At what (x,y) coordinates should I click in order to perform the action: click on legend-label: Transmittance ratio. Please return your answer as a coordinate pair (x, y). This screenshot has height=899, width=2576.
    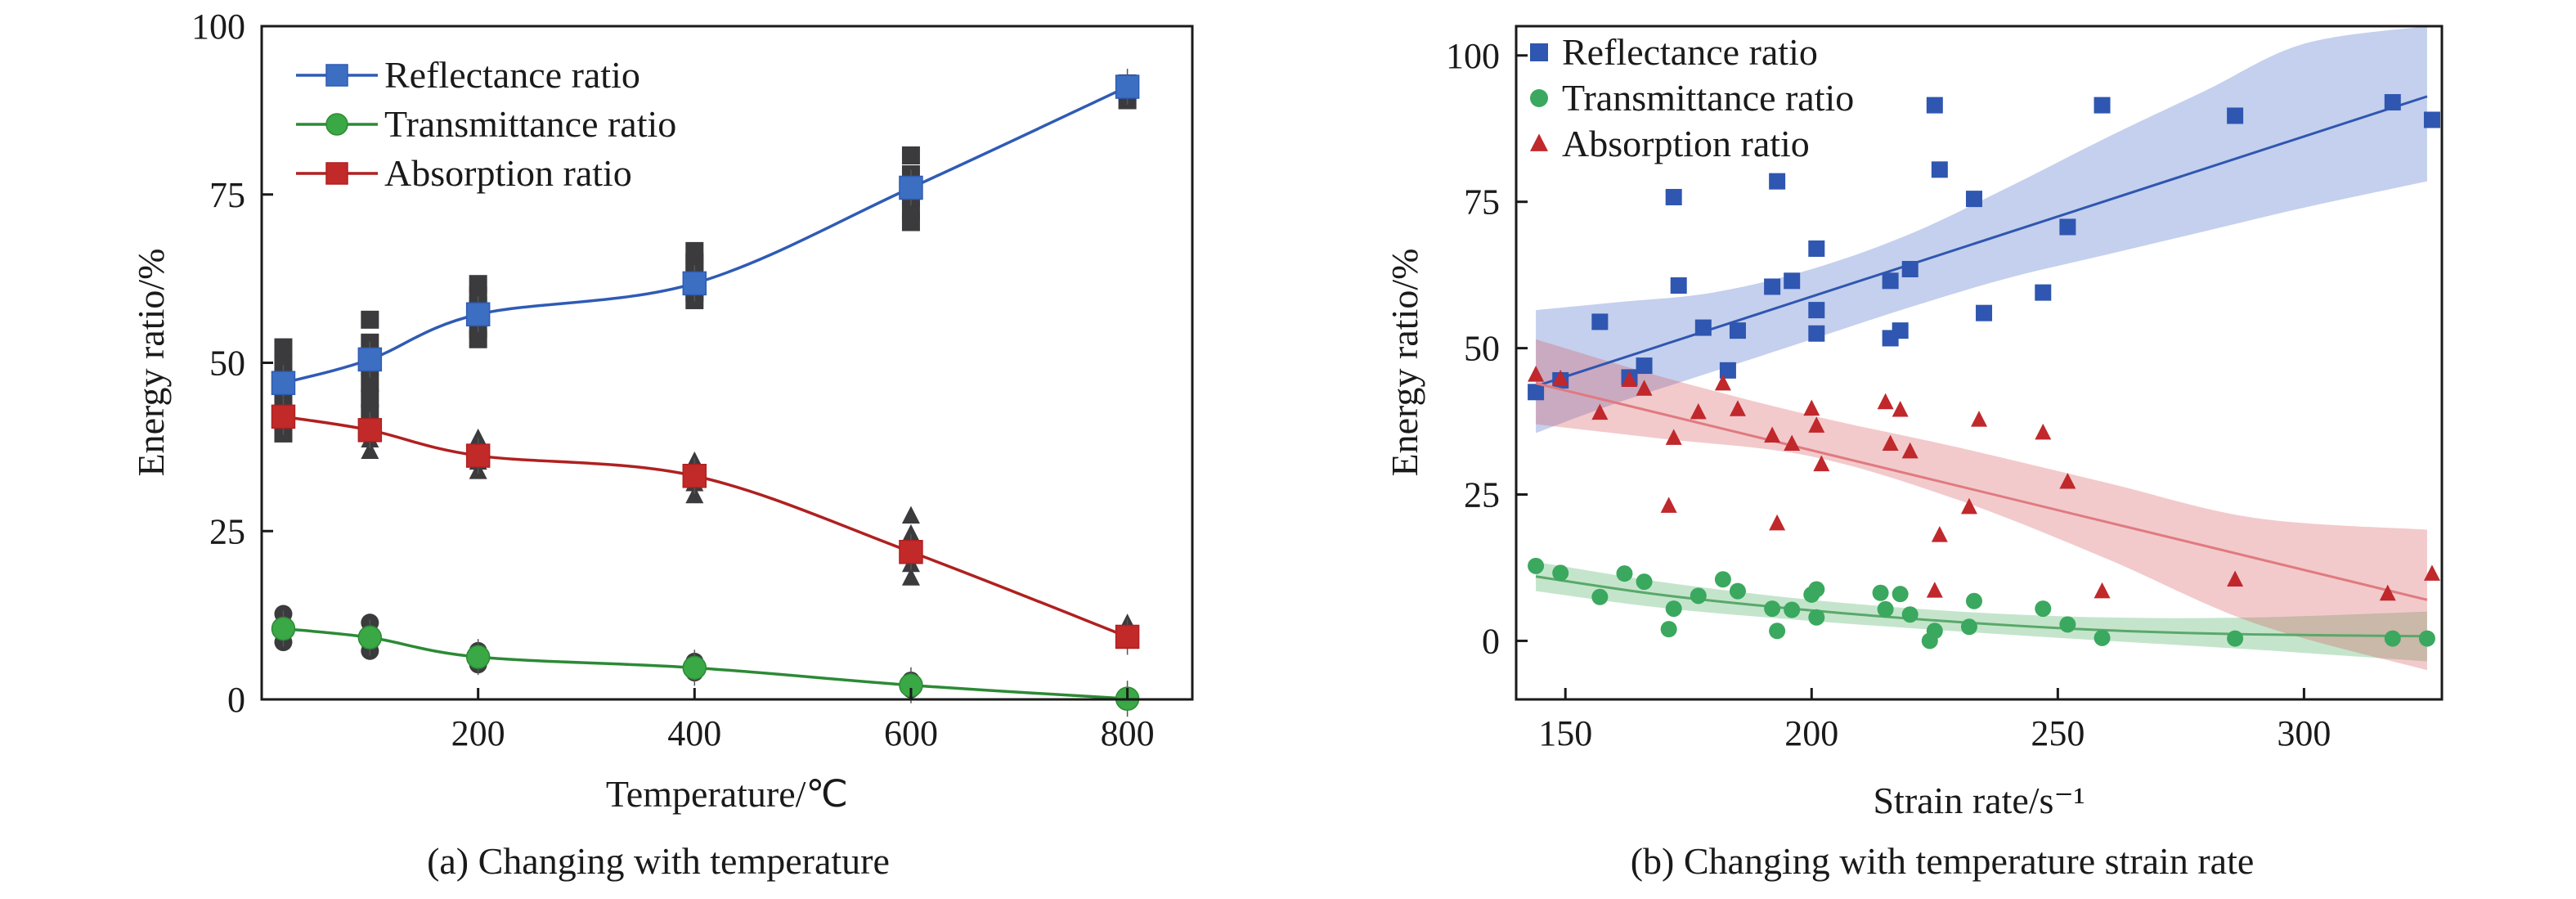
    Looking at the image, I should click on (530, 124).